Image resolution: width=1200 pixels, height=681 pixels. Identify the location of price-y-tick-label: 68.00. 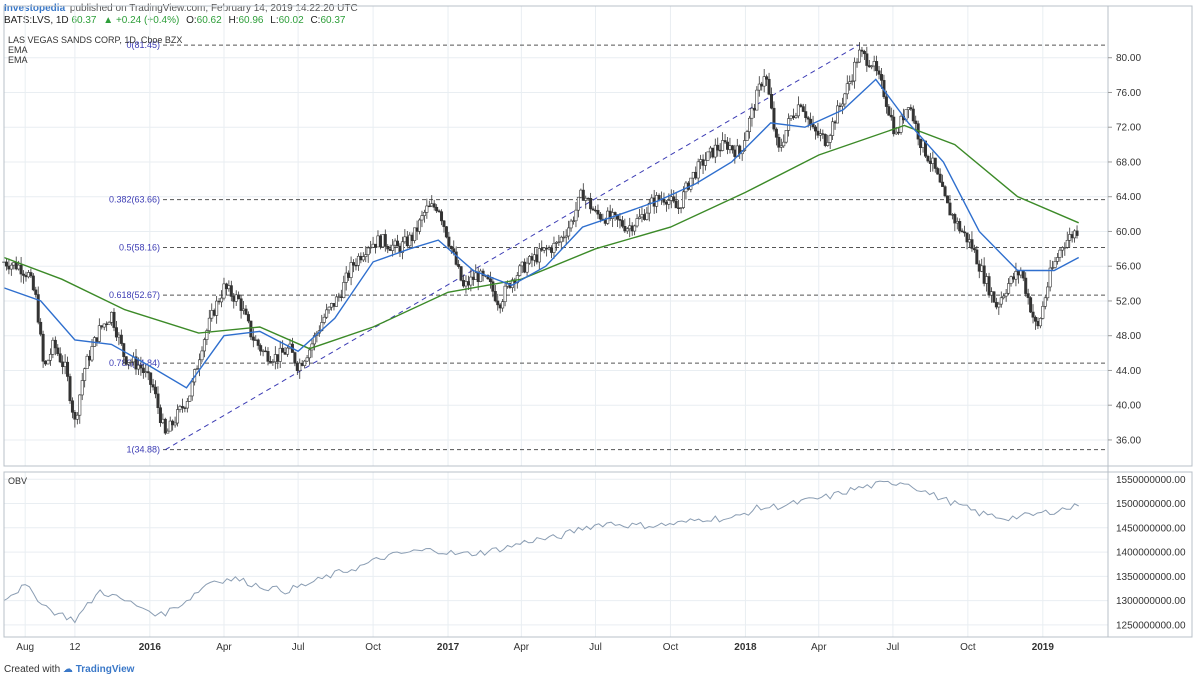
(1128, 162).